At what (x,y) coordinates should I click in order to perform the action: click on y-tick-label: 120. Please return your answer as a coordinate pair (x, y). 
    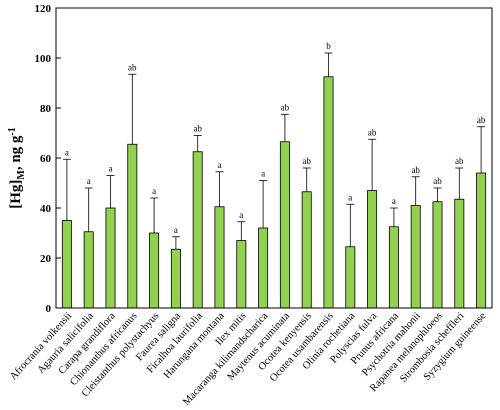
    Looking at the image, I should click on (43, 9).